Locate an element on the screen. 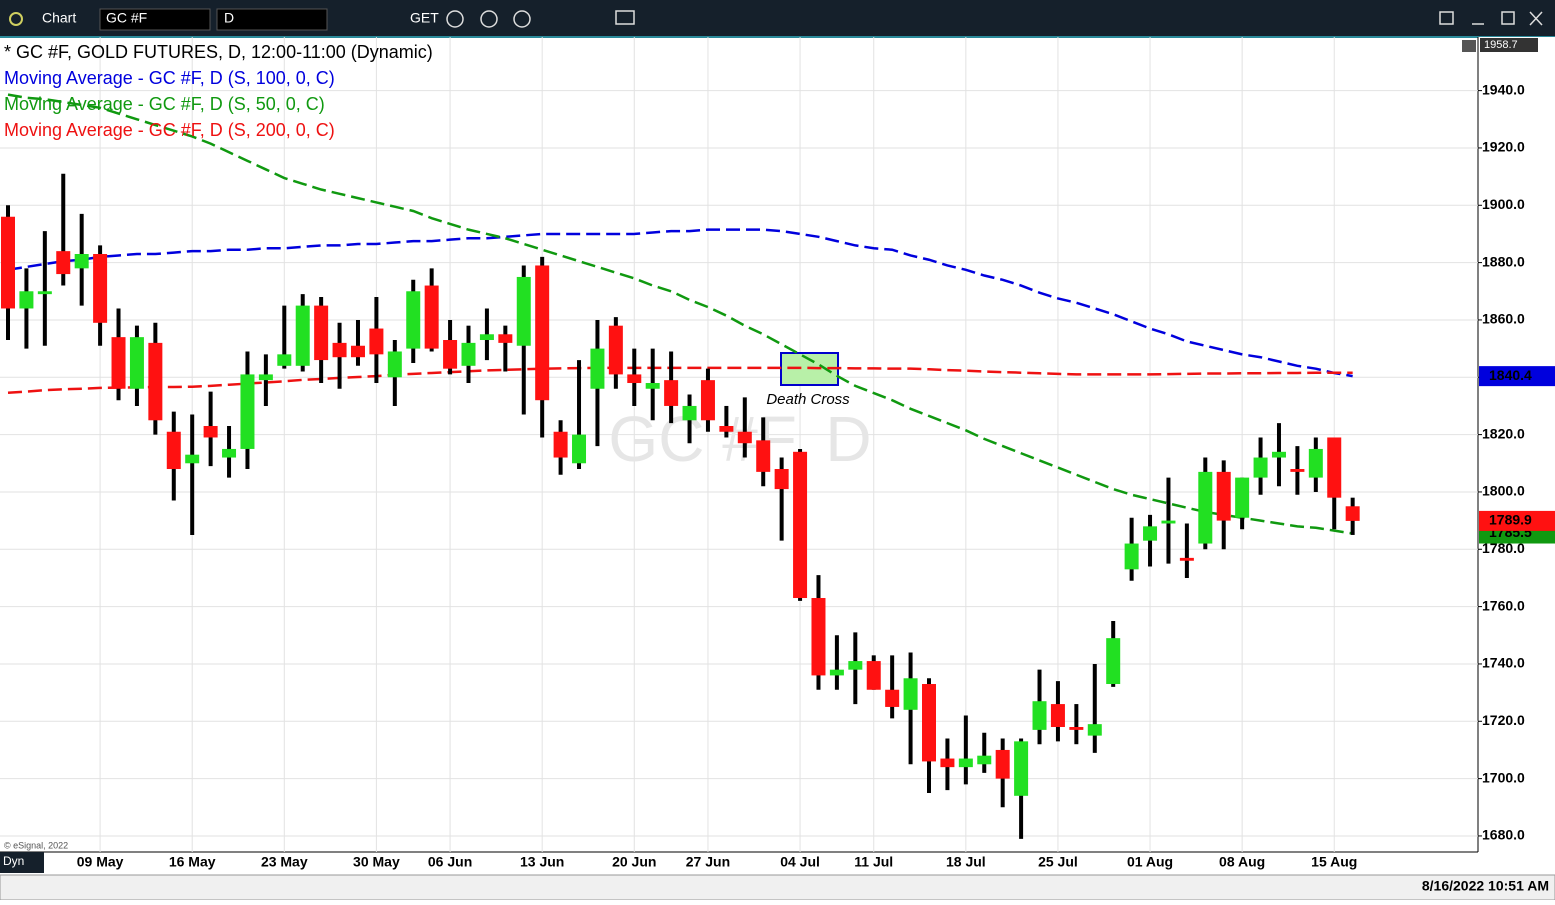  y-tick-label: 1740.0 is located at coordinates (1503, 663).